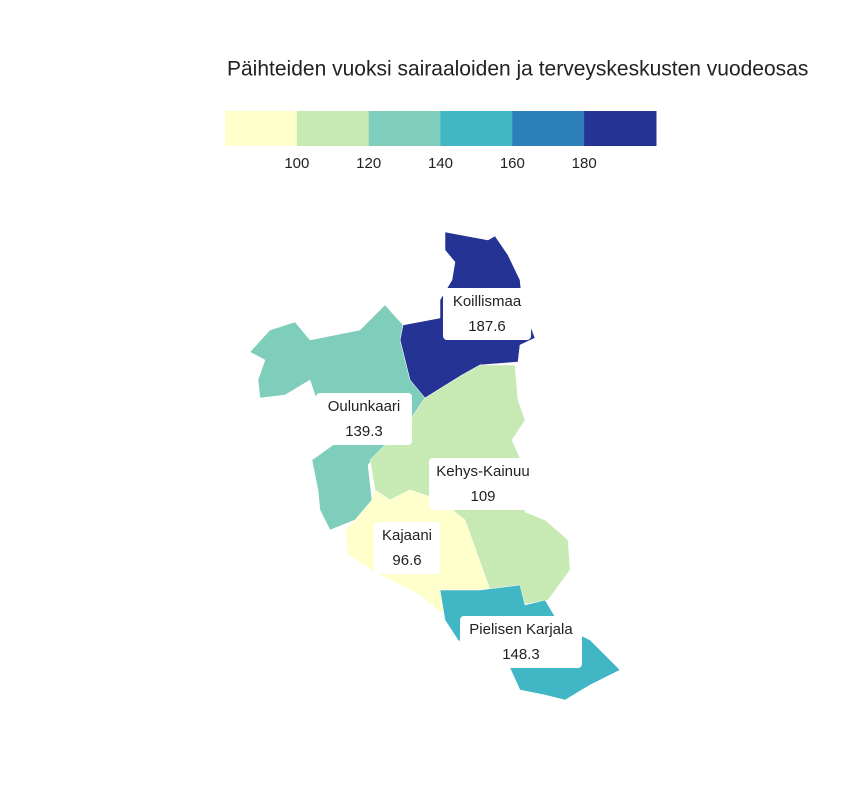 The height and width of the screenshot is (792, 864). What do you see at coordinates (296, 163) in the screenshot?
I see `legend-tick-label: 100` at bounding box center [296, 163].